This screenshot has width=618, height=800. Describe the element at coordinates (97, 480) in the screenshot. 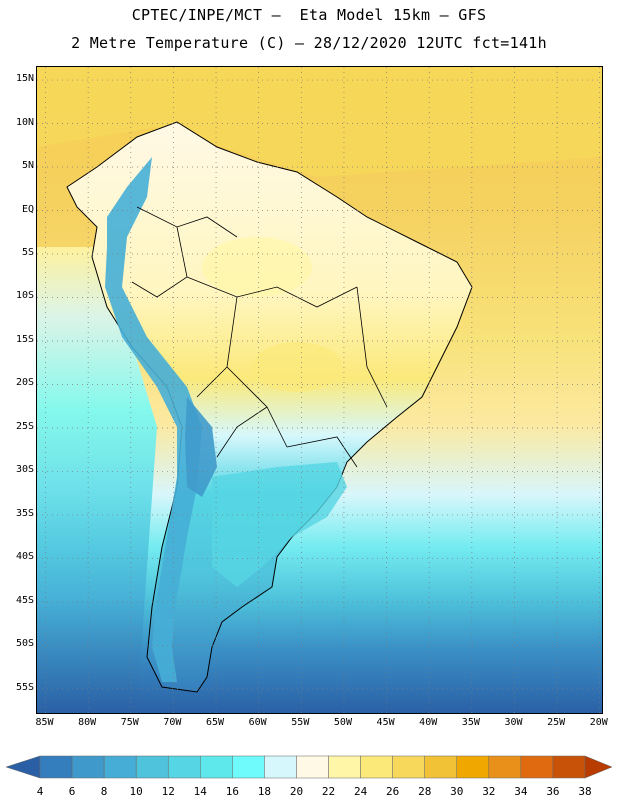

I see `pacific-field` at that location.